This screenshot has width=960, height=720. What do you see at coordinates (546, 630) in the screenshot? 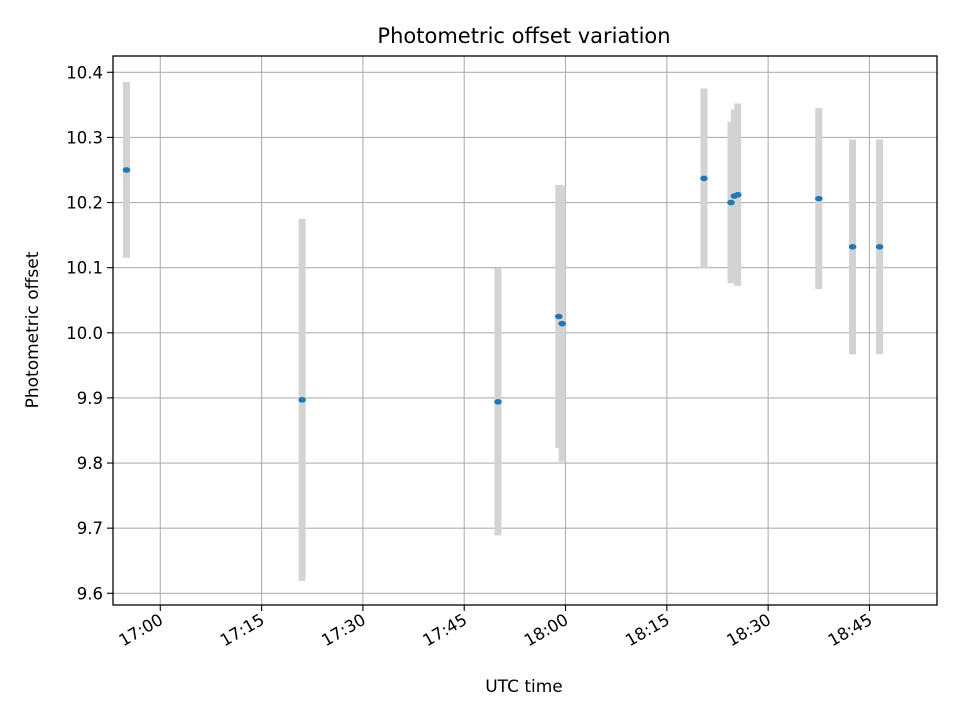
I see `x-tick-label: 18:00` at bounding box center [546, 630].